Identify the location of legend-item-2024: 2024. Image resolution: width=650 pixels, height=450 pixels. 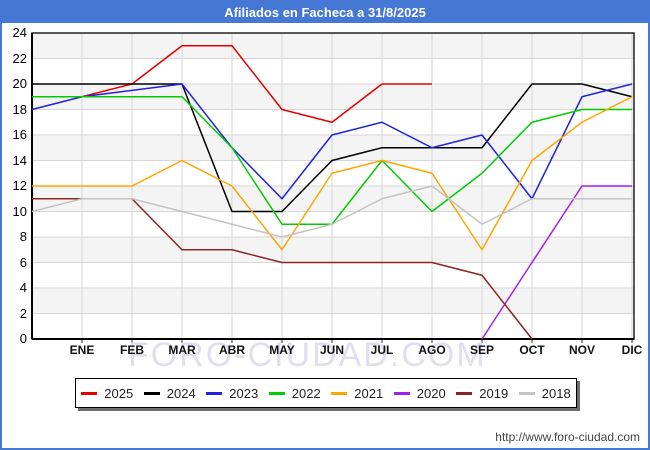
(170, 393).